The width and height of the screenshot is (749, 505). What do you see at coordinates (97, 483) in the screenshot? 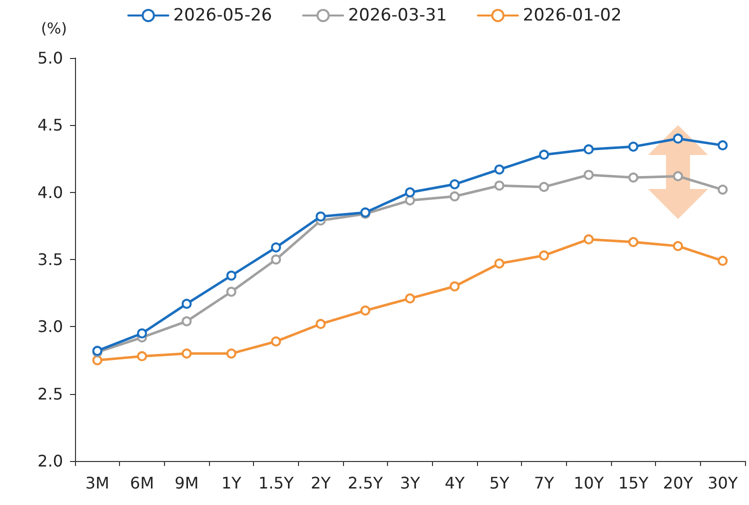
I see `x-tick-label: 3M` at bounding box center [97, 483].